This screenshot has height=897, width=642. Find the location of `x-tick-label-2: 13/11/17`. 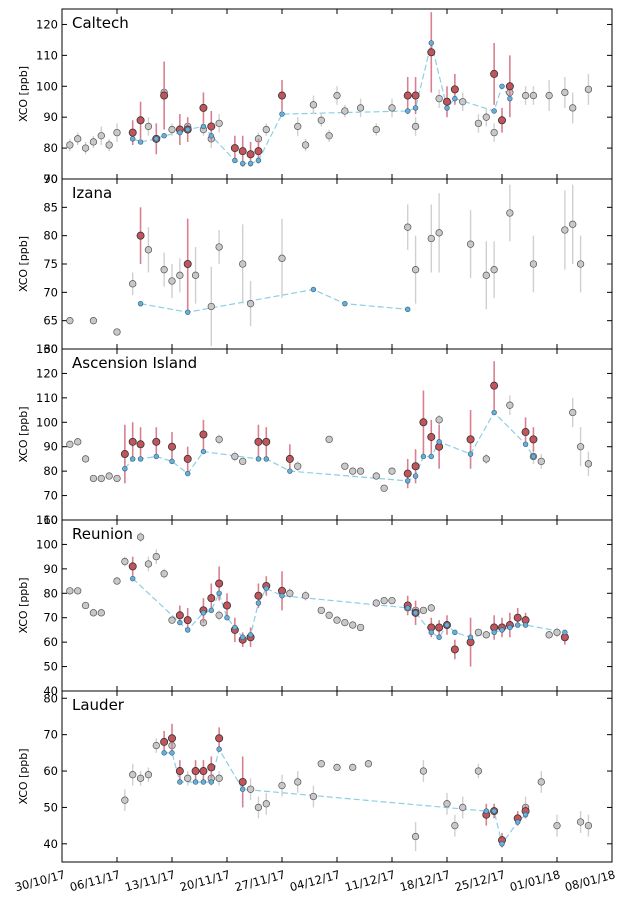

x-tick-label-2: 13/11/17 is located at coordinates (150, 880).